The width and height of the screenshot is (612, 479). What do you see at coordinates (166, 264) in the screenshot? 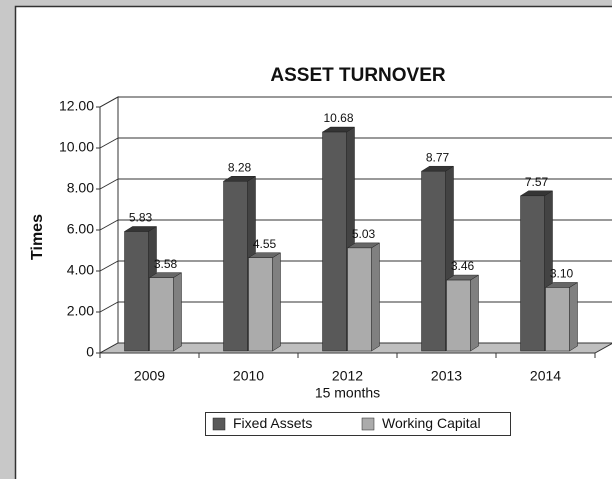
I see `data-label: 3.58` at bounding box center [166, 264].